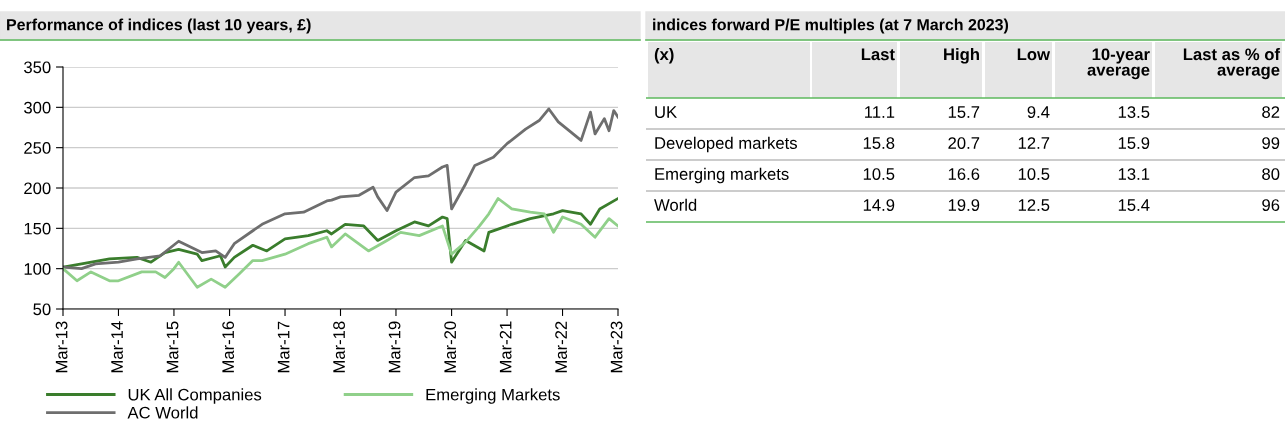  I want to click on x-tick-label: Mar-19, so click(394, 347).